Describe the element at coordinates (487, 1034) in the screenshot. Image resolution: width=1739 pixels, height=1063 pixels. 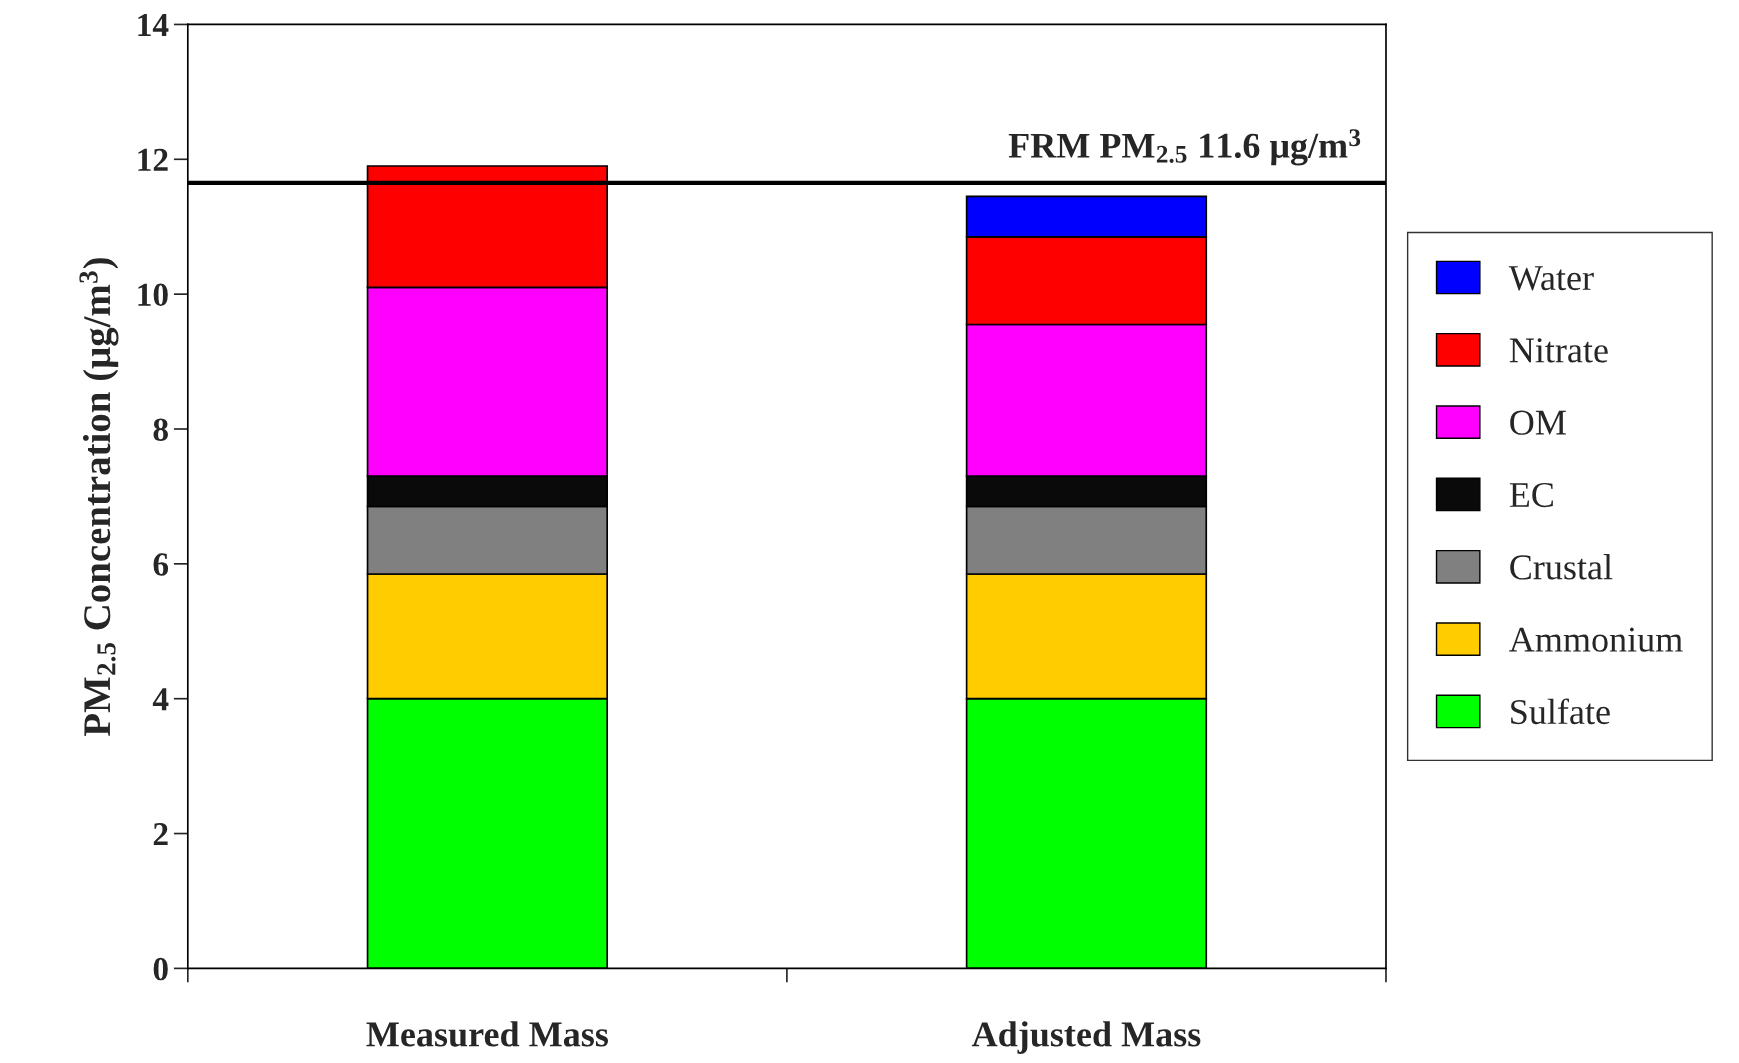
I see `x-tick-label: Measured Mass` at that location.